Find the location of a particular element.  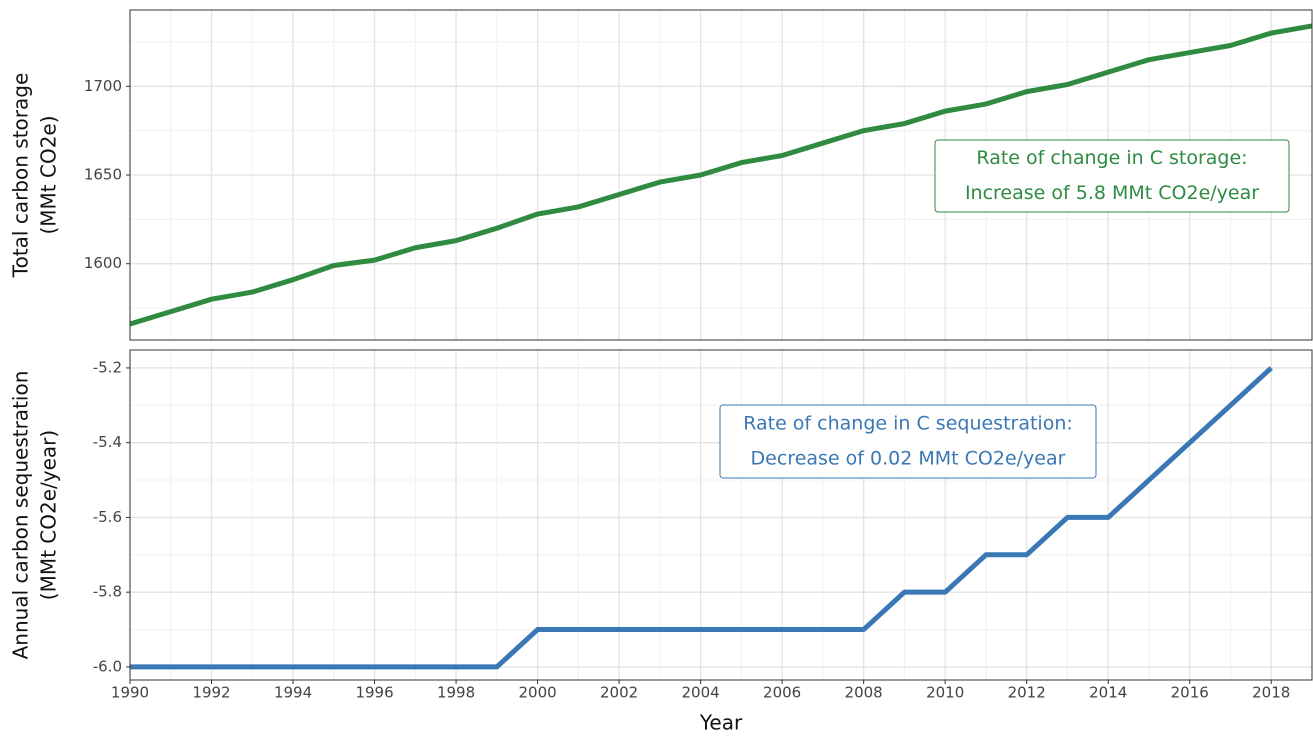

y-axis-title: Total carbon storage is located at coordinates (21, 175).